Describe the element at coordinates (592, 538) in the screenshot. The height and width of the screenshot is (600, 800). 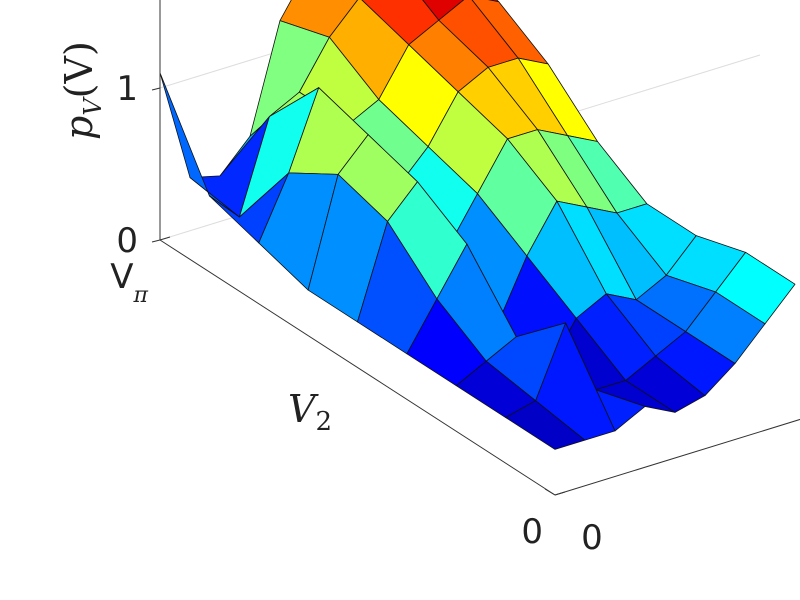
I see `y-tick-label: 0` at that location.